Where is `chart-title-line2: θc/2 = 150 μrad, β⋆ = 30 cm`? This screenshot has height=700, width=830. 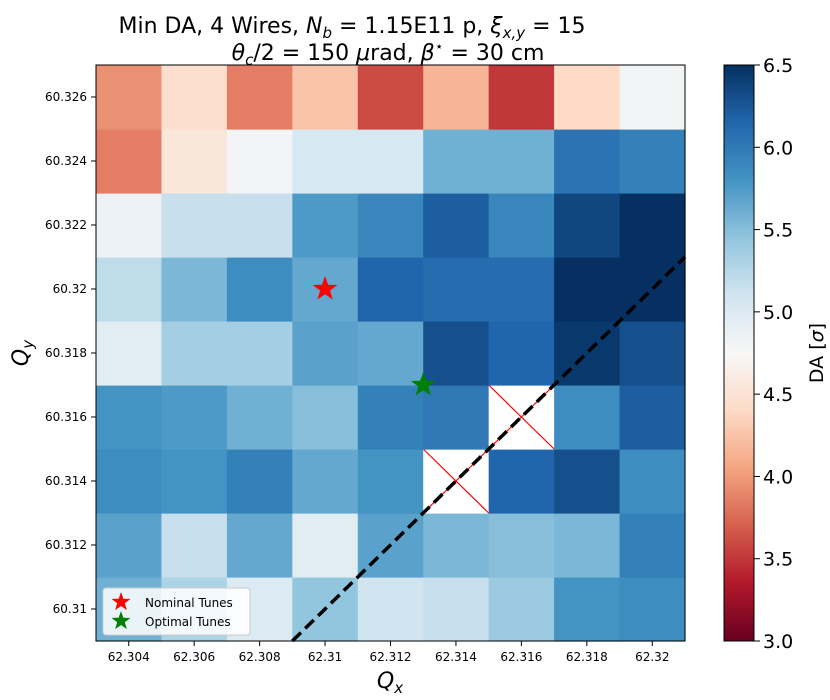 chart-title-line2: θc/2 = 150 μrad, β⋆ = 30 cm is located at coordinates (388, 54).